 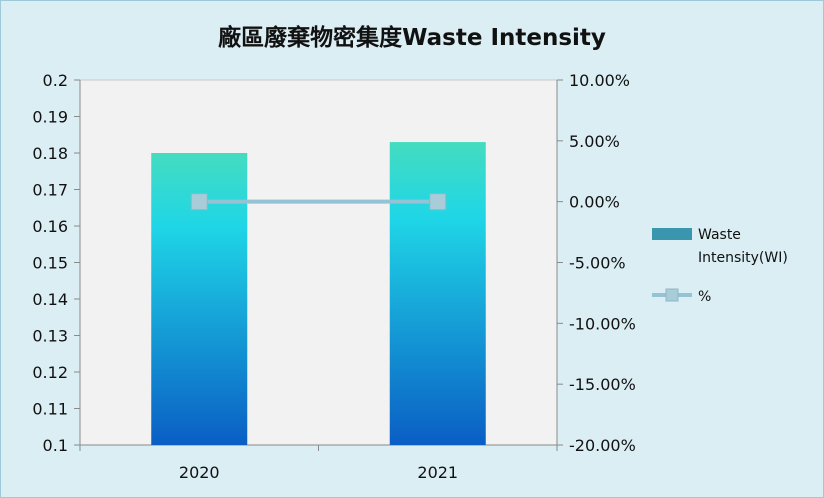 I want to click on right-tick-label: -5.00%, so click(x=597, y=263).